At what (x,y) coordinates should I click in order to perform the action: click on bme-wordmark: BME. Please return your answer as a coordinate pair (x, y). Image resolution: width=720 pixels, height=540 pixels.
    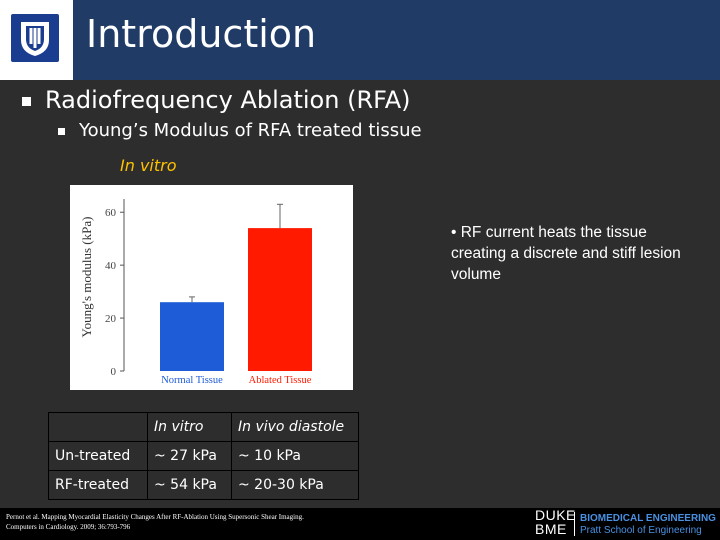
    Looking at the image, I should click on (551, 529).